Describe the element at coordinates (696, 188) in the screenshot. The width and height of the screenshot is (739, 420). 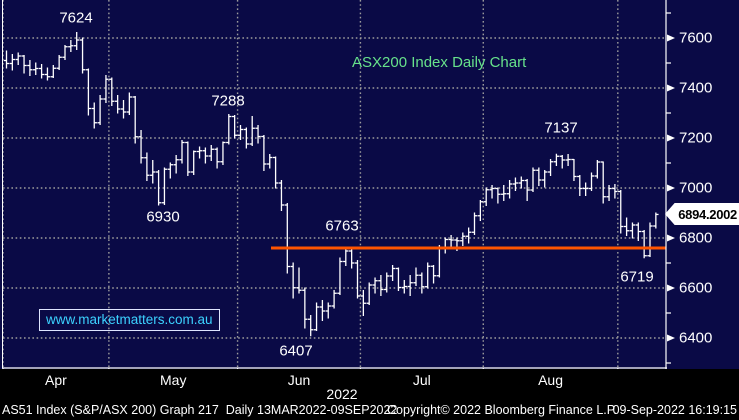
I see `y-axis-label: 7000` at that location.